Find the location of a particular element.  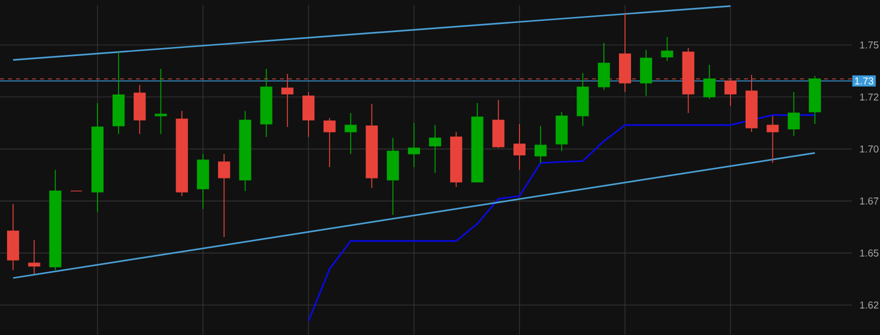

y-tick-label: 1.70 is located at coordinates (869, 149).